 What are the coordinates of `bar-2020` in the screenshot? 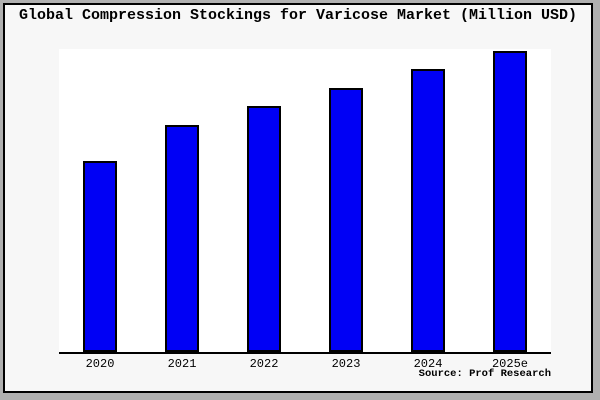 It's located at (100, 256).